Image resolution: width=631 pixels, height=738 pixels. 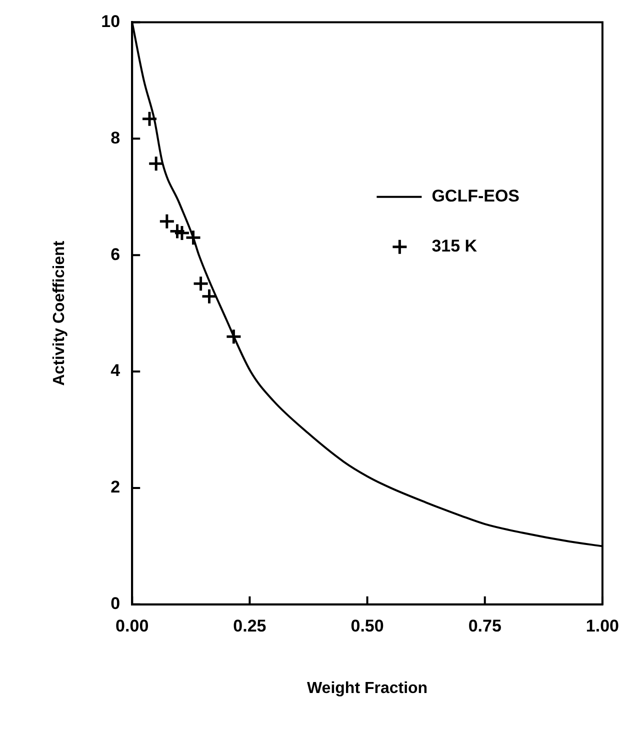 What do you see at coordinates (110, 21) in the screenshot?
I see `y-tick-label: 10` at bounding box center [110, 21].